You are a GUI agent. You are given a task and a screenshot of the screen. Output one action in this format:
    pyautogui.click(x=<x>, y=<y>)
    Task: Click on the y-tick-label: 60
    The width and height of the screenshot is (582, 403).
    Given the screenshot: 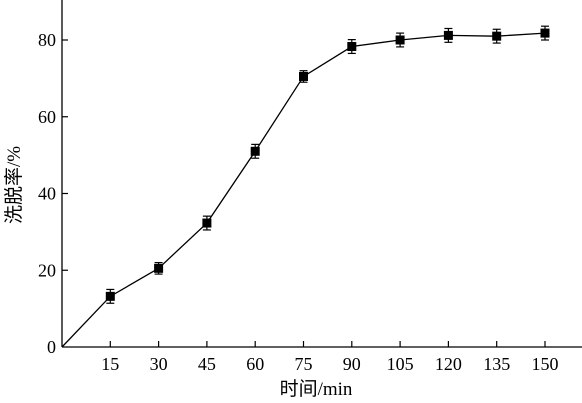 What is the action you would take?
    pyautogui.click(x=47, y=117)
    